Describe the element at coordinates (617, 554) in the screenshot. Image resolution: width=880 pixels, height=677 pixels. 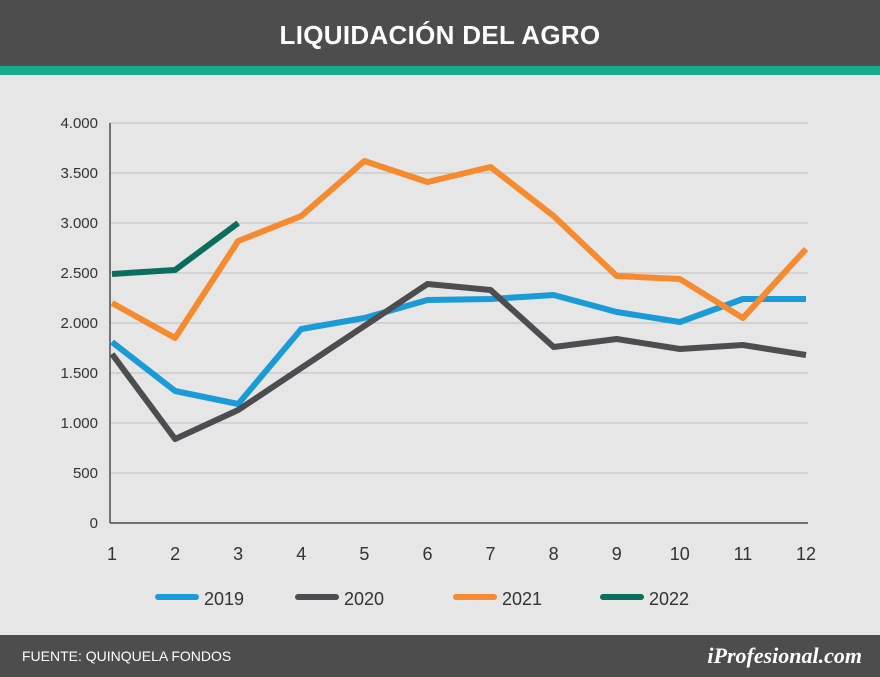
I see `x-tick-label: 9` at that location.